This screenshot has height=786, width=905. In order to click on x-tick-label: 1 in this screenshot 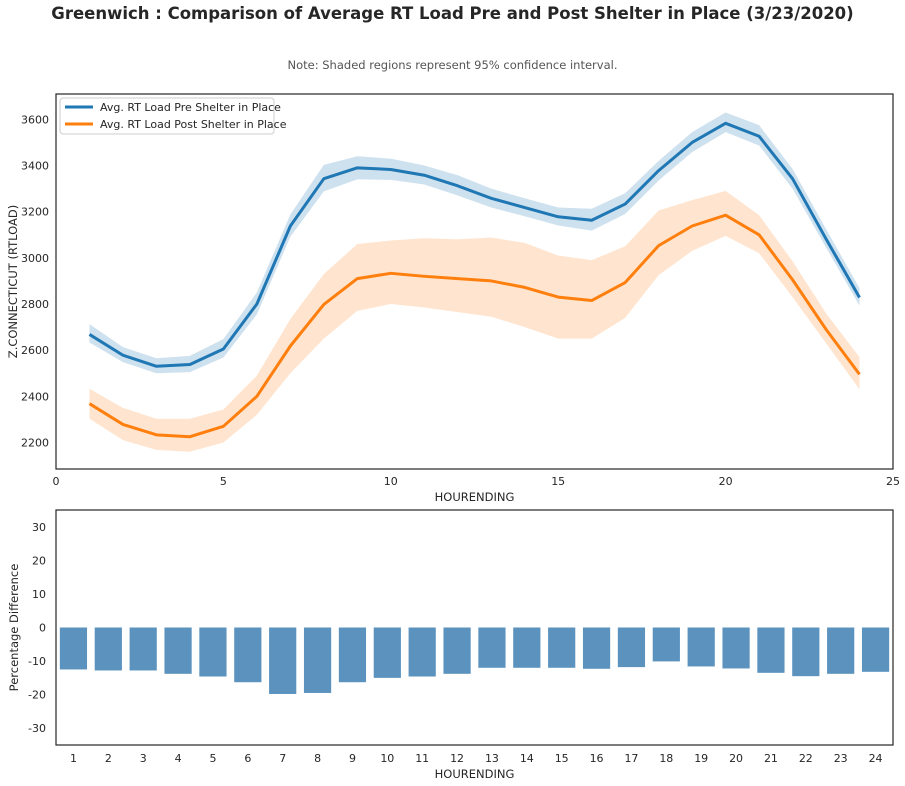, I will do `click(73, 758)`.